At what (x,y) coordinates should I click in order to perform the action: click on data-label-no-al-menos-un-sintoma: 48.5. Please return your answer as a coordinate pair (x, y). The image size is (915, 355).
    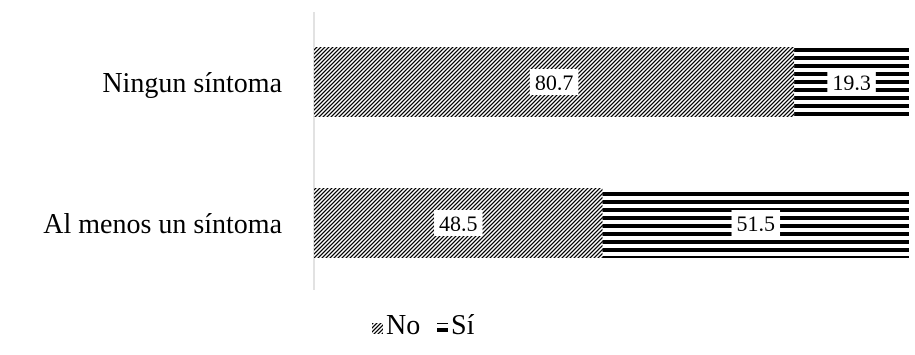
    Looking at the image, I should click on (458, 223).